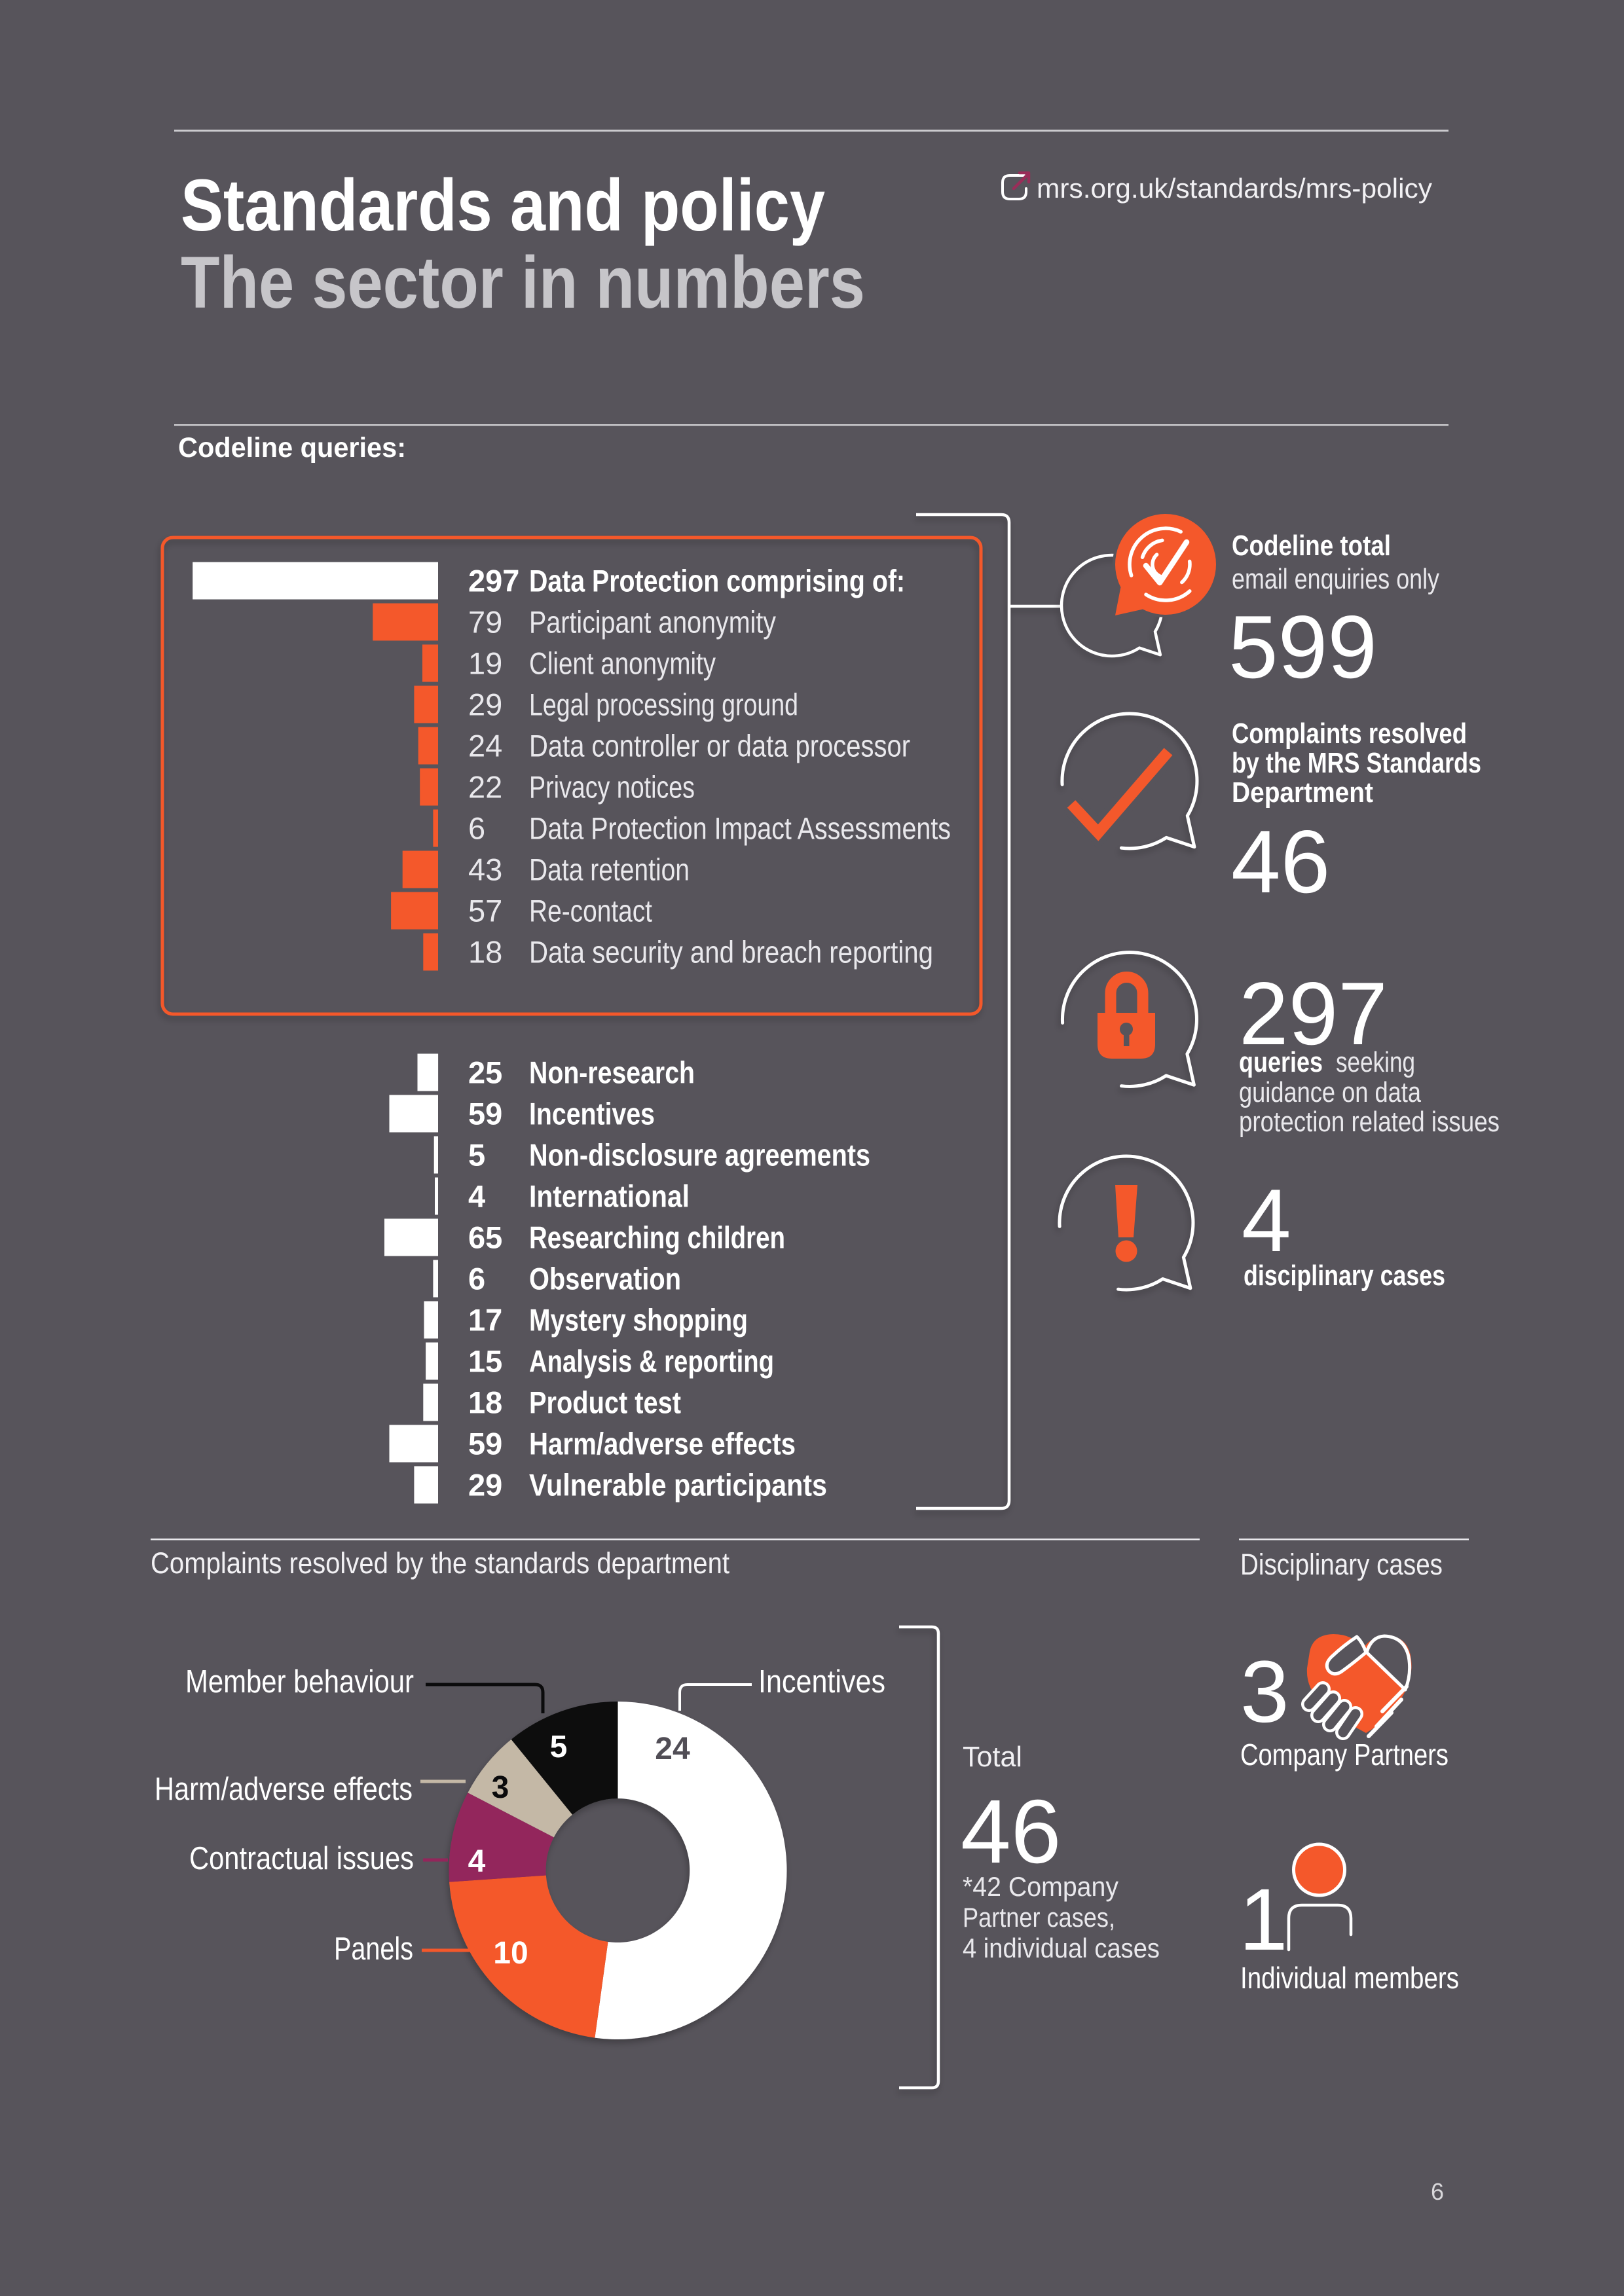  I want to click on svg-text: Complaints resolved, so click(1349, 734).